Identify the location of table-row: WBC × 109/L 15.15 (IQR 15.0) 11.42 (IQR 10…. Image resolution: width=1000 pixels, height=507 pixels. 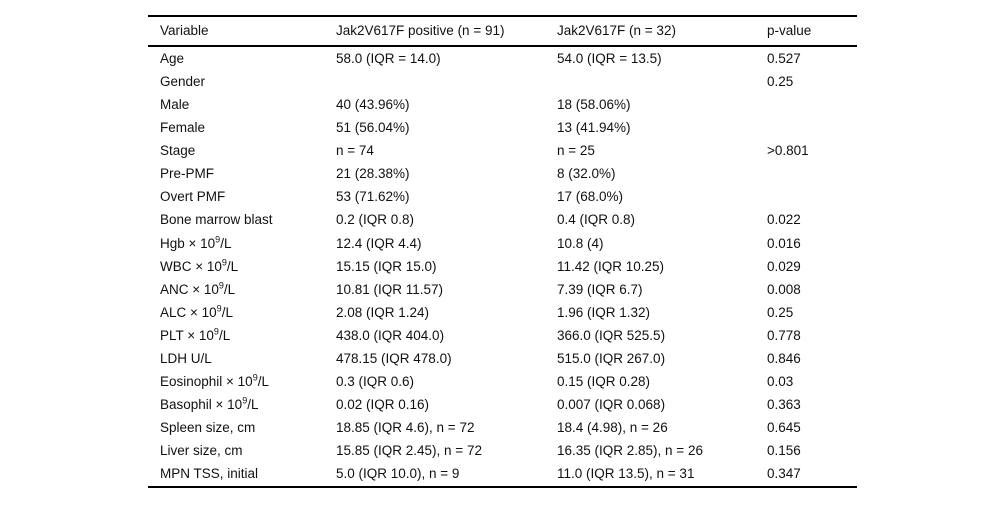
(502, 266).